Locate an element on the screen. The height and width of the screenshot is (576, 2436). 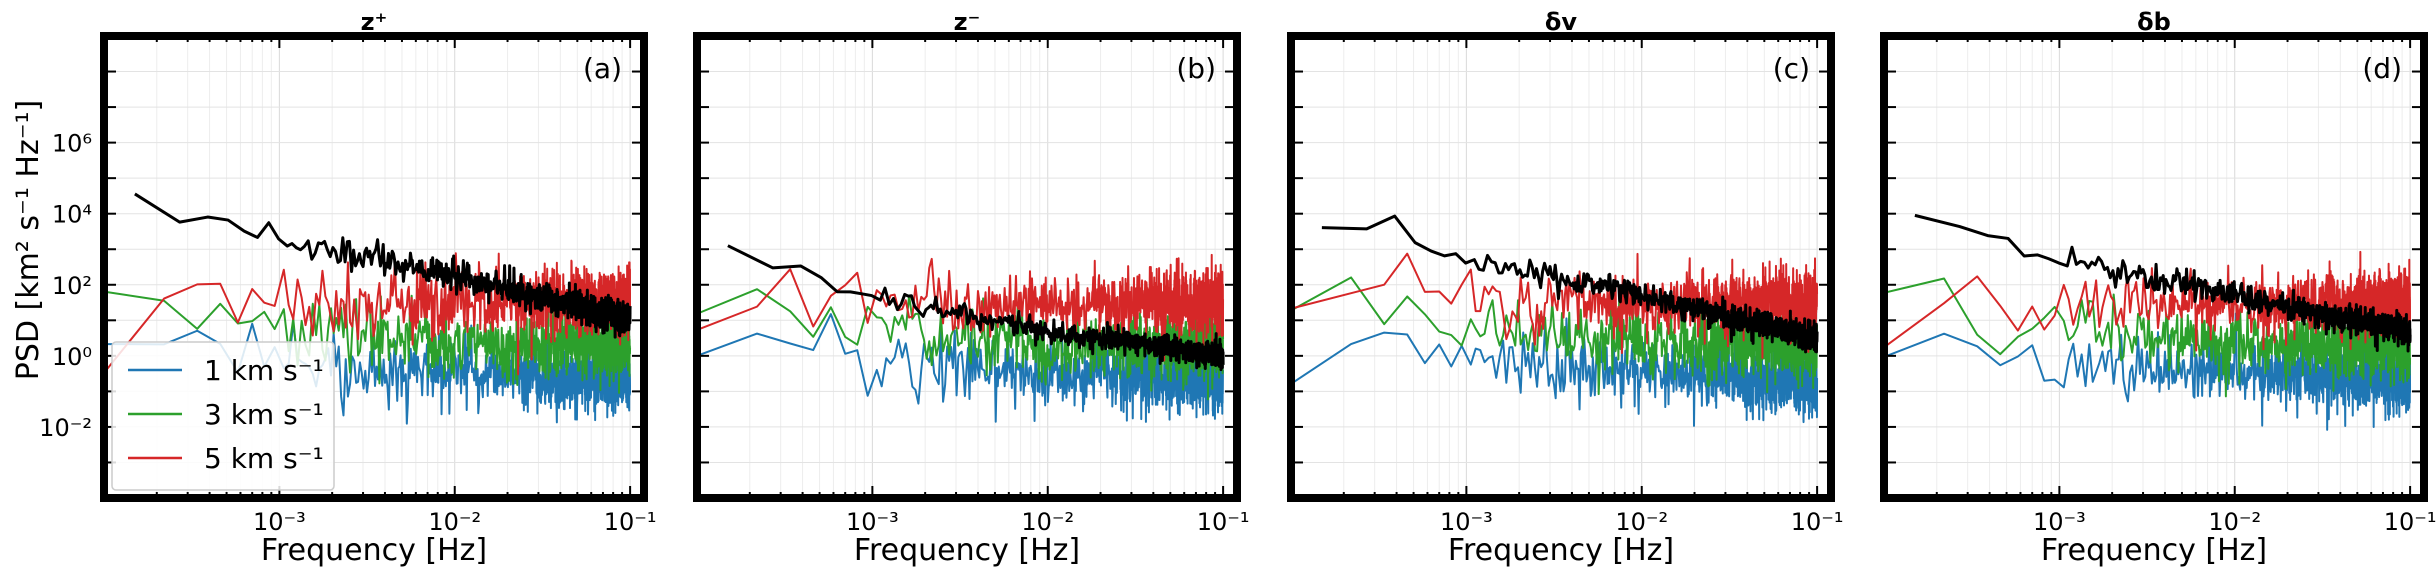
legend: 1 km s⁻¹ 3 km s⁻¹ 5 km s⁻¹ is located at coordinates (223, 416).